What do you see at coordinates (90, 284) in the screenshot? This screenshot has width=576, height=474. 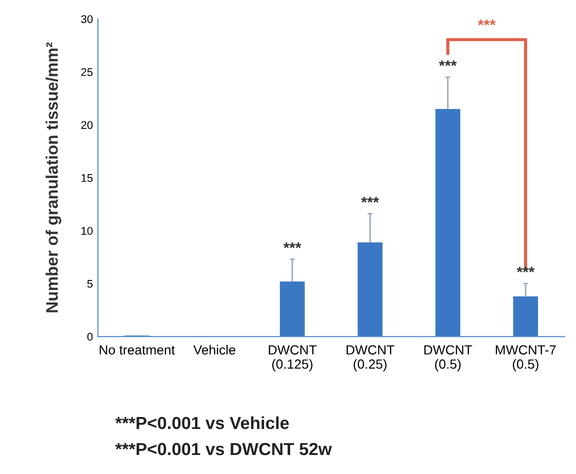 I see `y-tick-label: 5` at bounding box center [90, 284].